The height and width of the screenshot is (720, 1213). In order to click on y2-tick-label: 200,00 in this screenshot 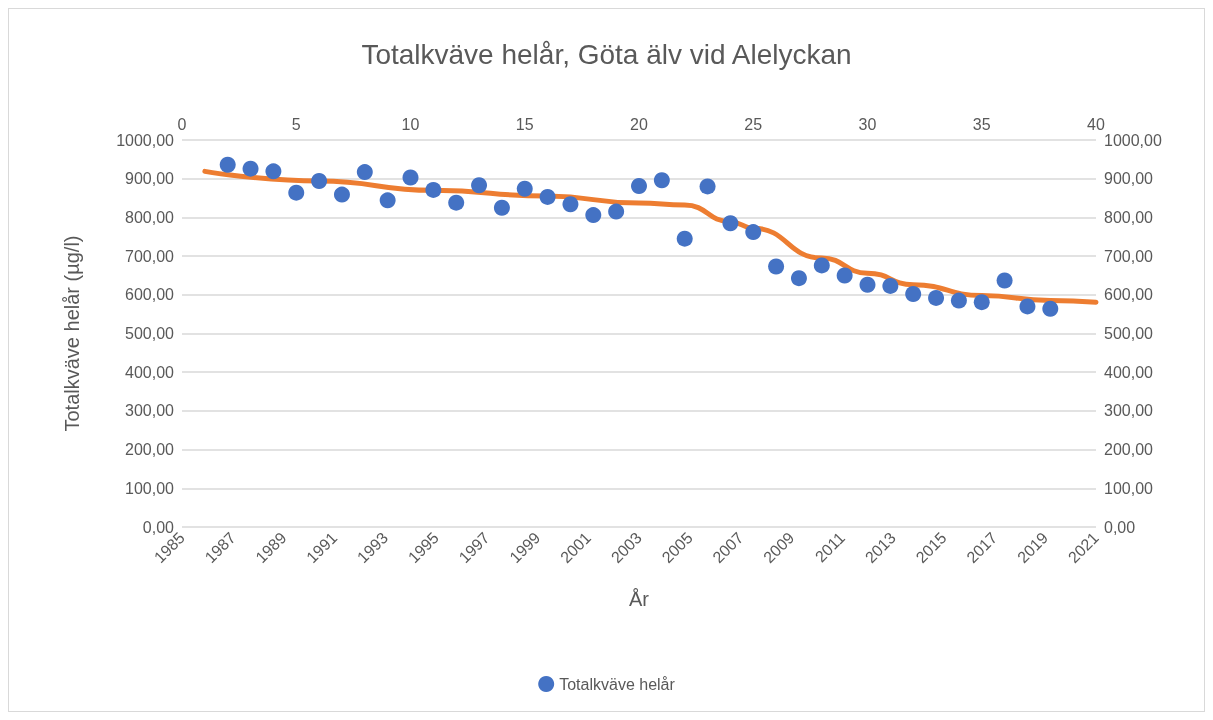, I will do `click(1129, 450)`.